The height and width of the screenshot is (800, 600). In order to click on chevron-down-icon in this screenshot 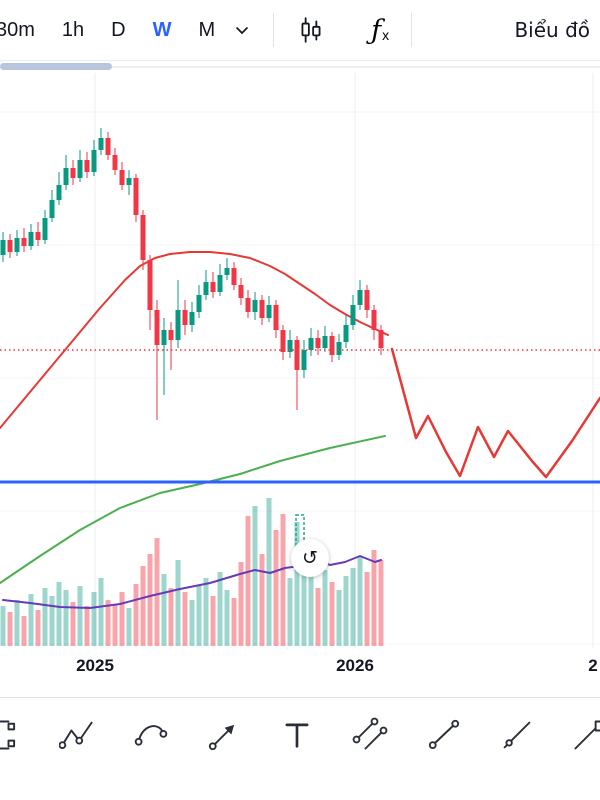, I will do `click(242, 31)`.